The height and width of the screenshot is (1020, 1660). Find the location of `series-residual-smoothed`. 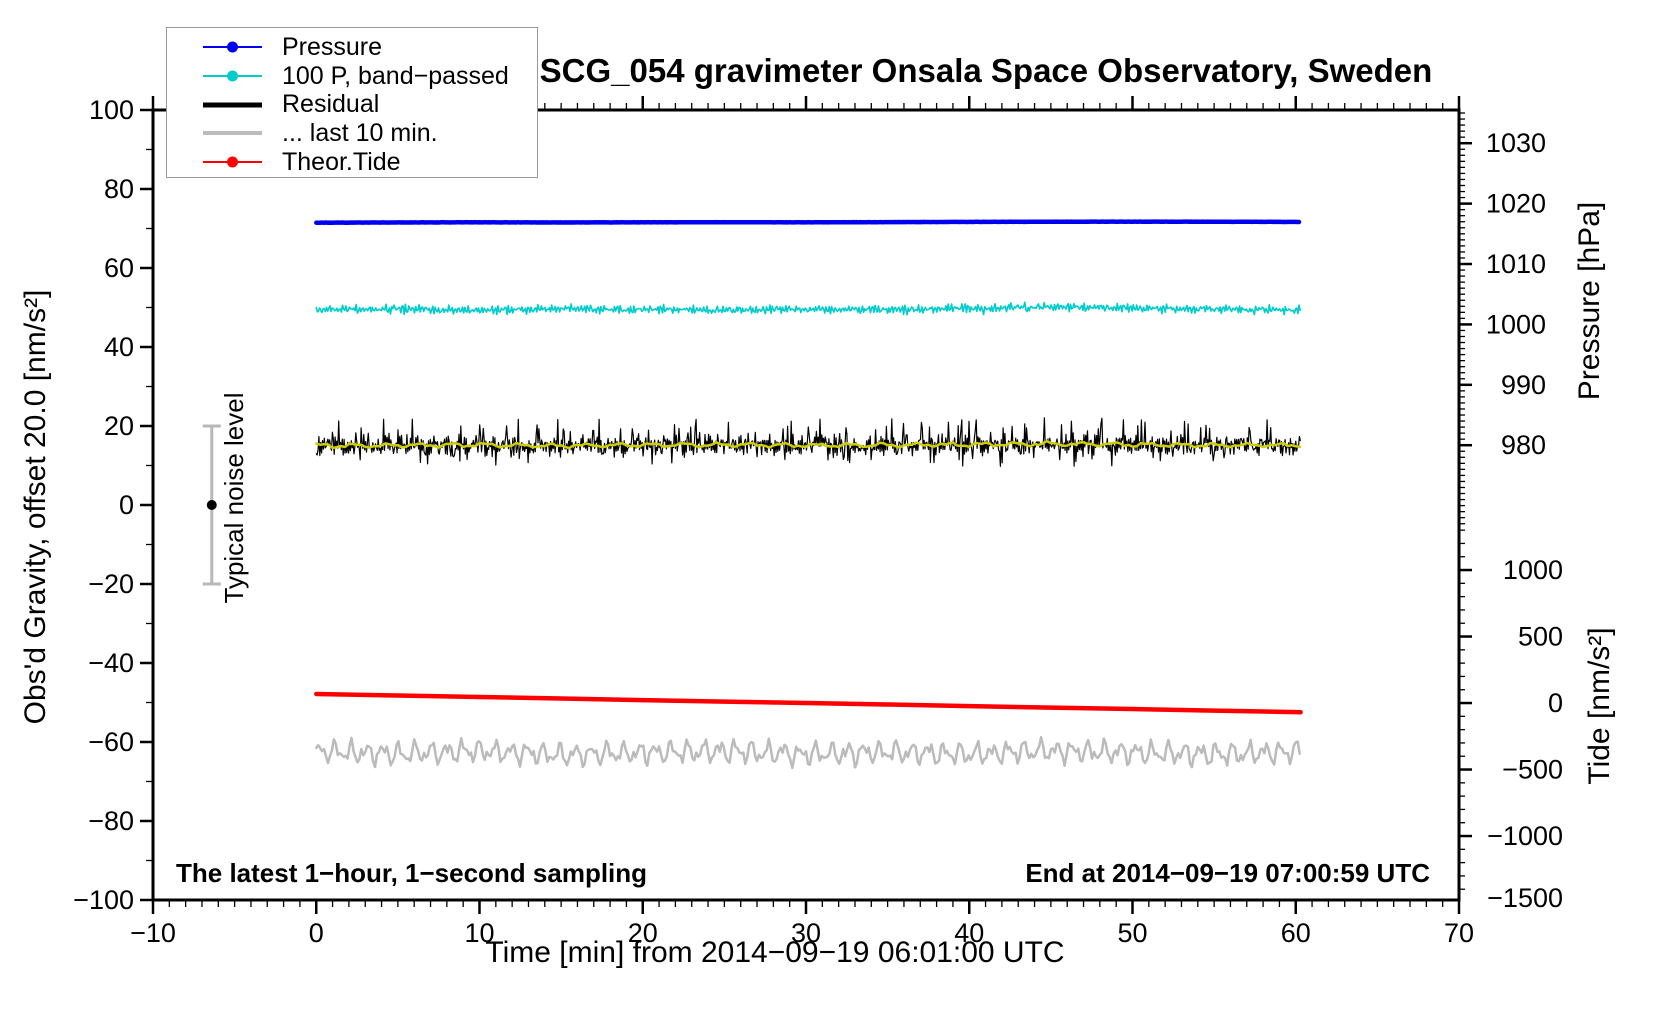

series-residual-smoothed is located at coordinates (808, 444).